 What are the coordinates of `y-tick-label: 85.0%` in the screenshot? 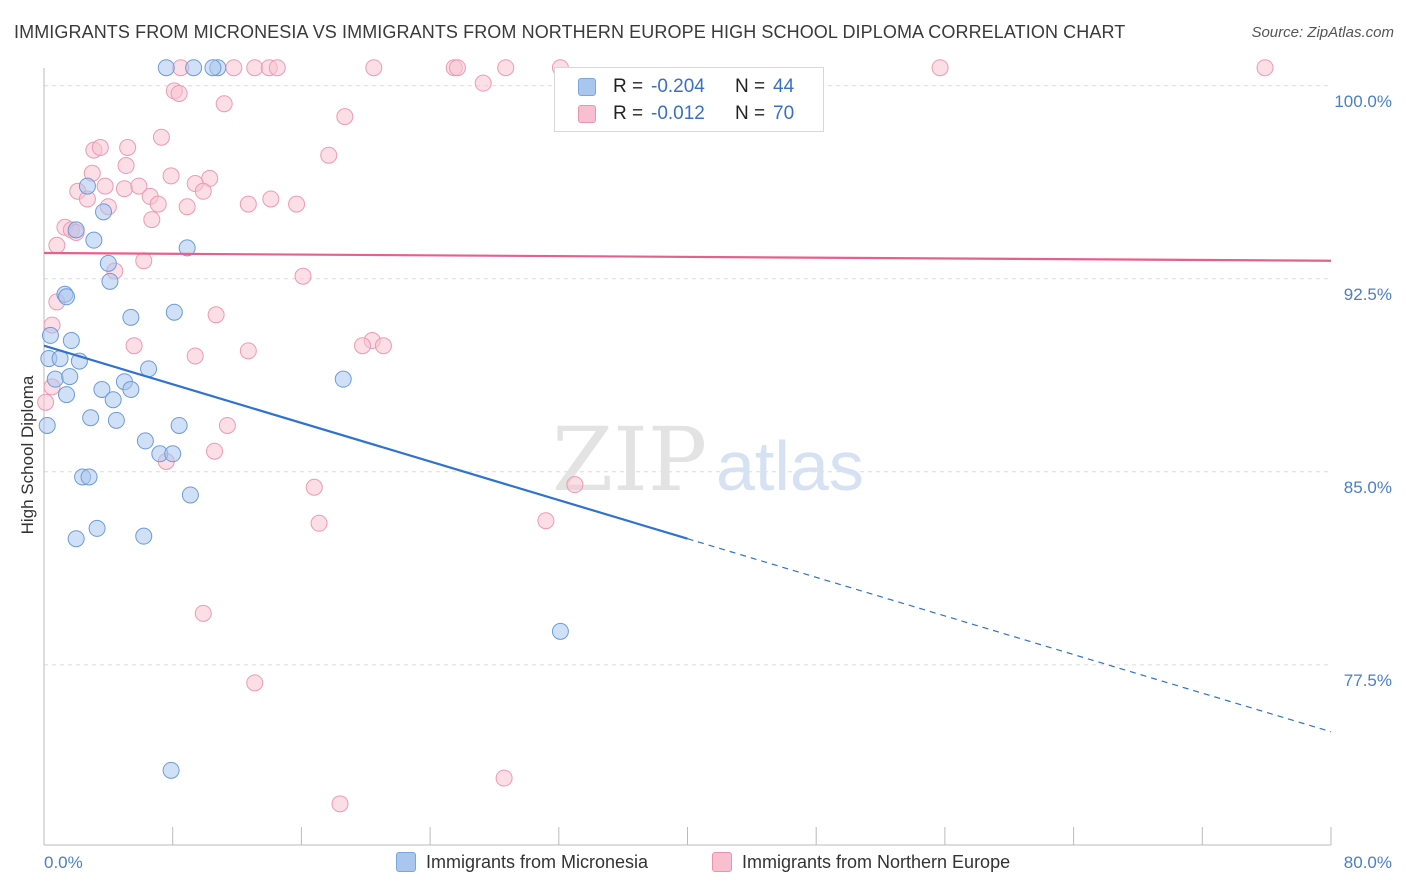 It's located at (1367, 487).